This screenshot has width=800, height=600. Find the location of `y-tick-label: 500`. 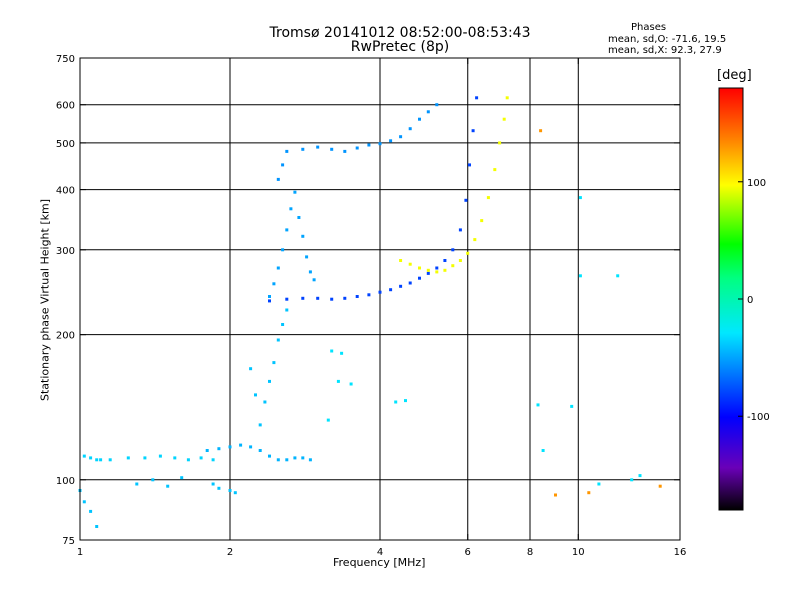

y-tick-label: 500 is located at coordinates (65, 144).